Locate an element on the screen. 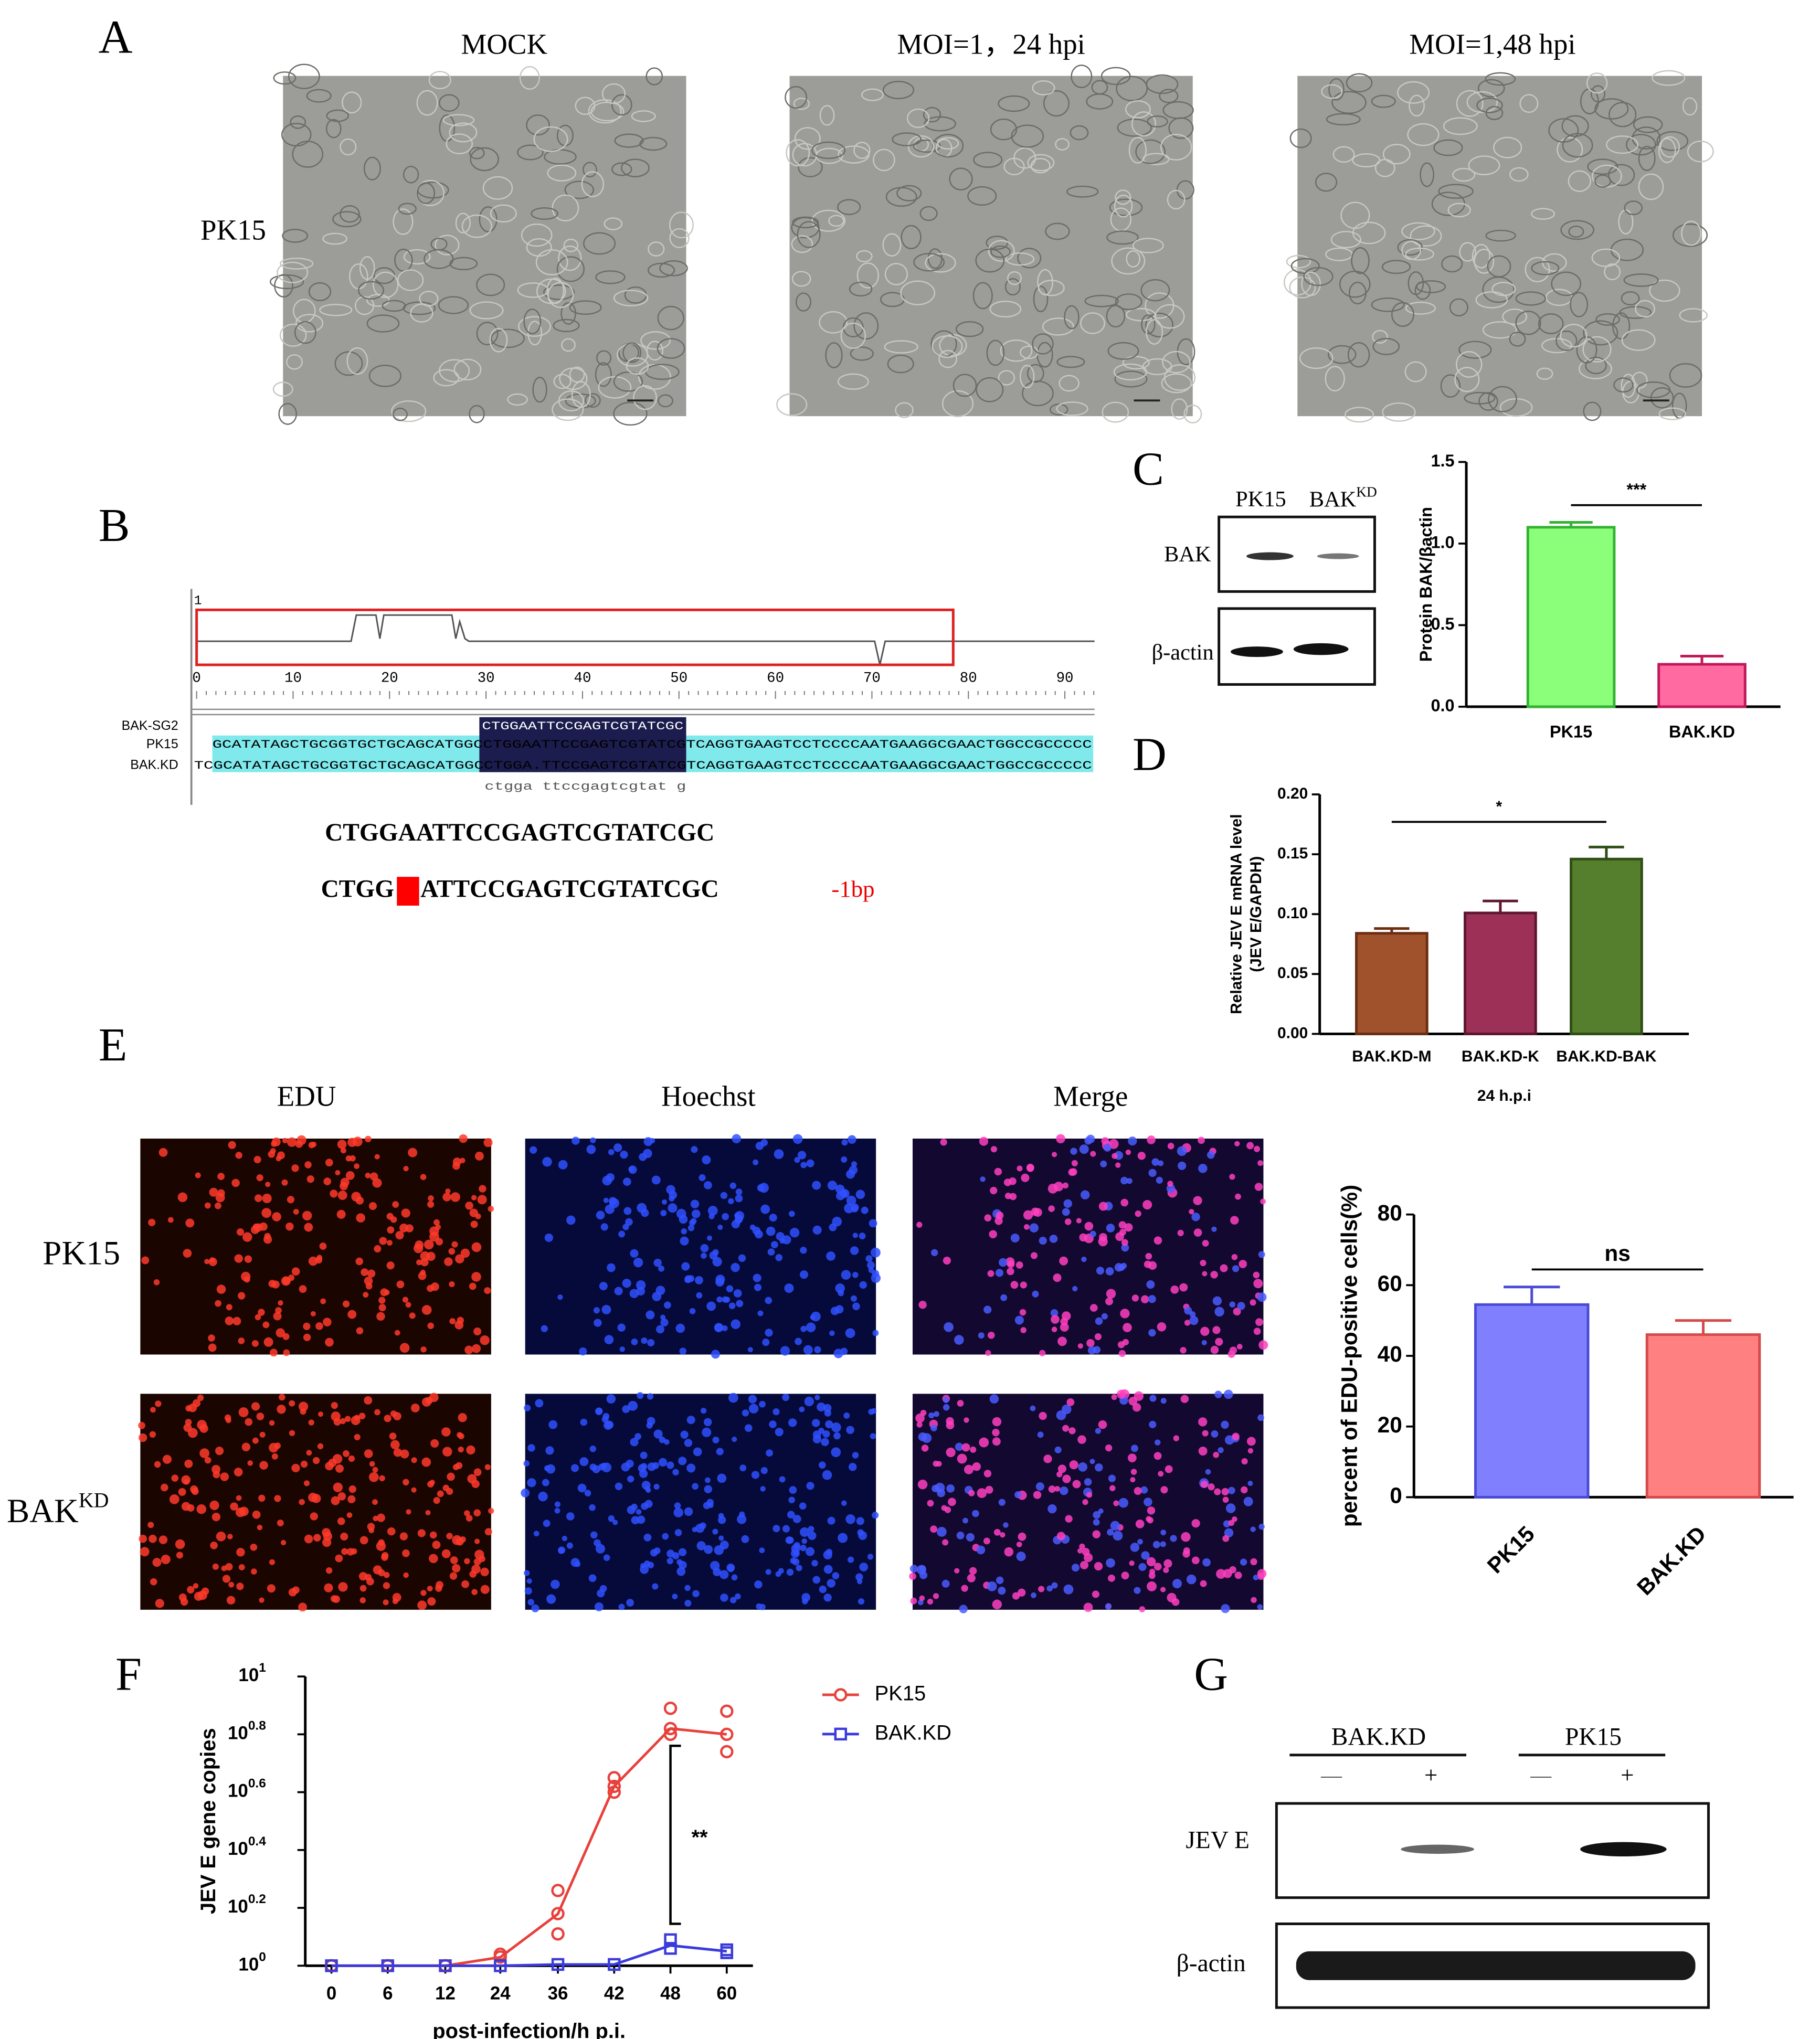 The image size is (1820, 2039). ruler-label: 20 is located at coordinates (389, 678).